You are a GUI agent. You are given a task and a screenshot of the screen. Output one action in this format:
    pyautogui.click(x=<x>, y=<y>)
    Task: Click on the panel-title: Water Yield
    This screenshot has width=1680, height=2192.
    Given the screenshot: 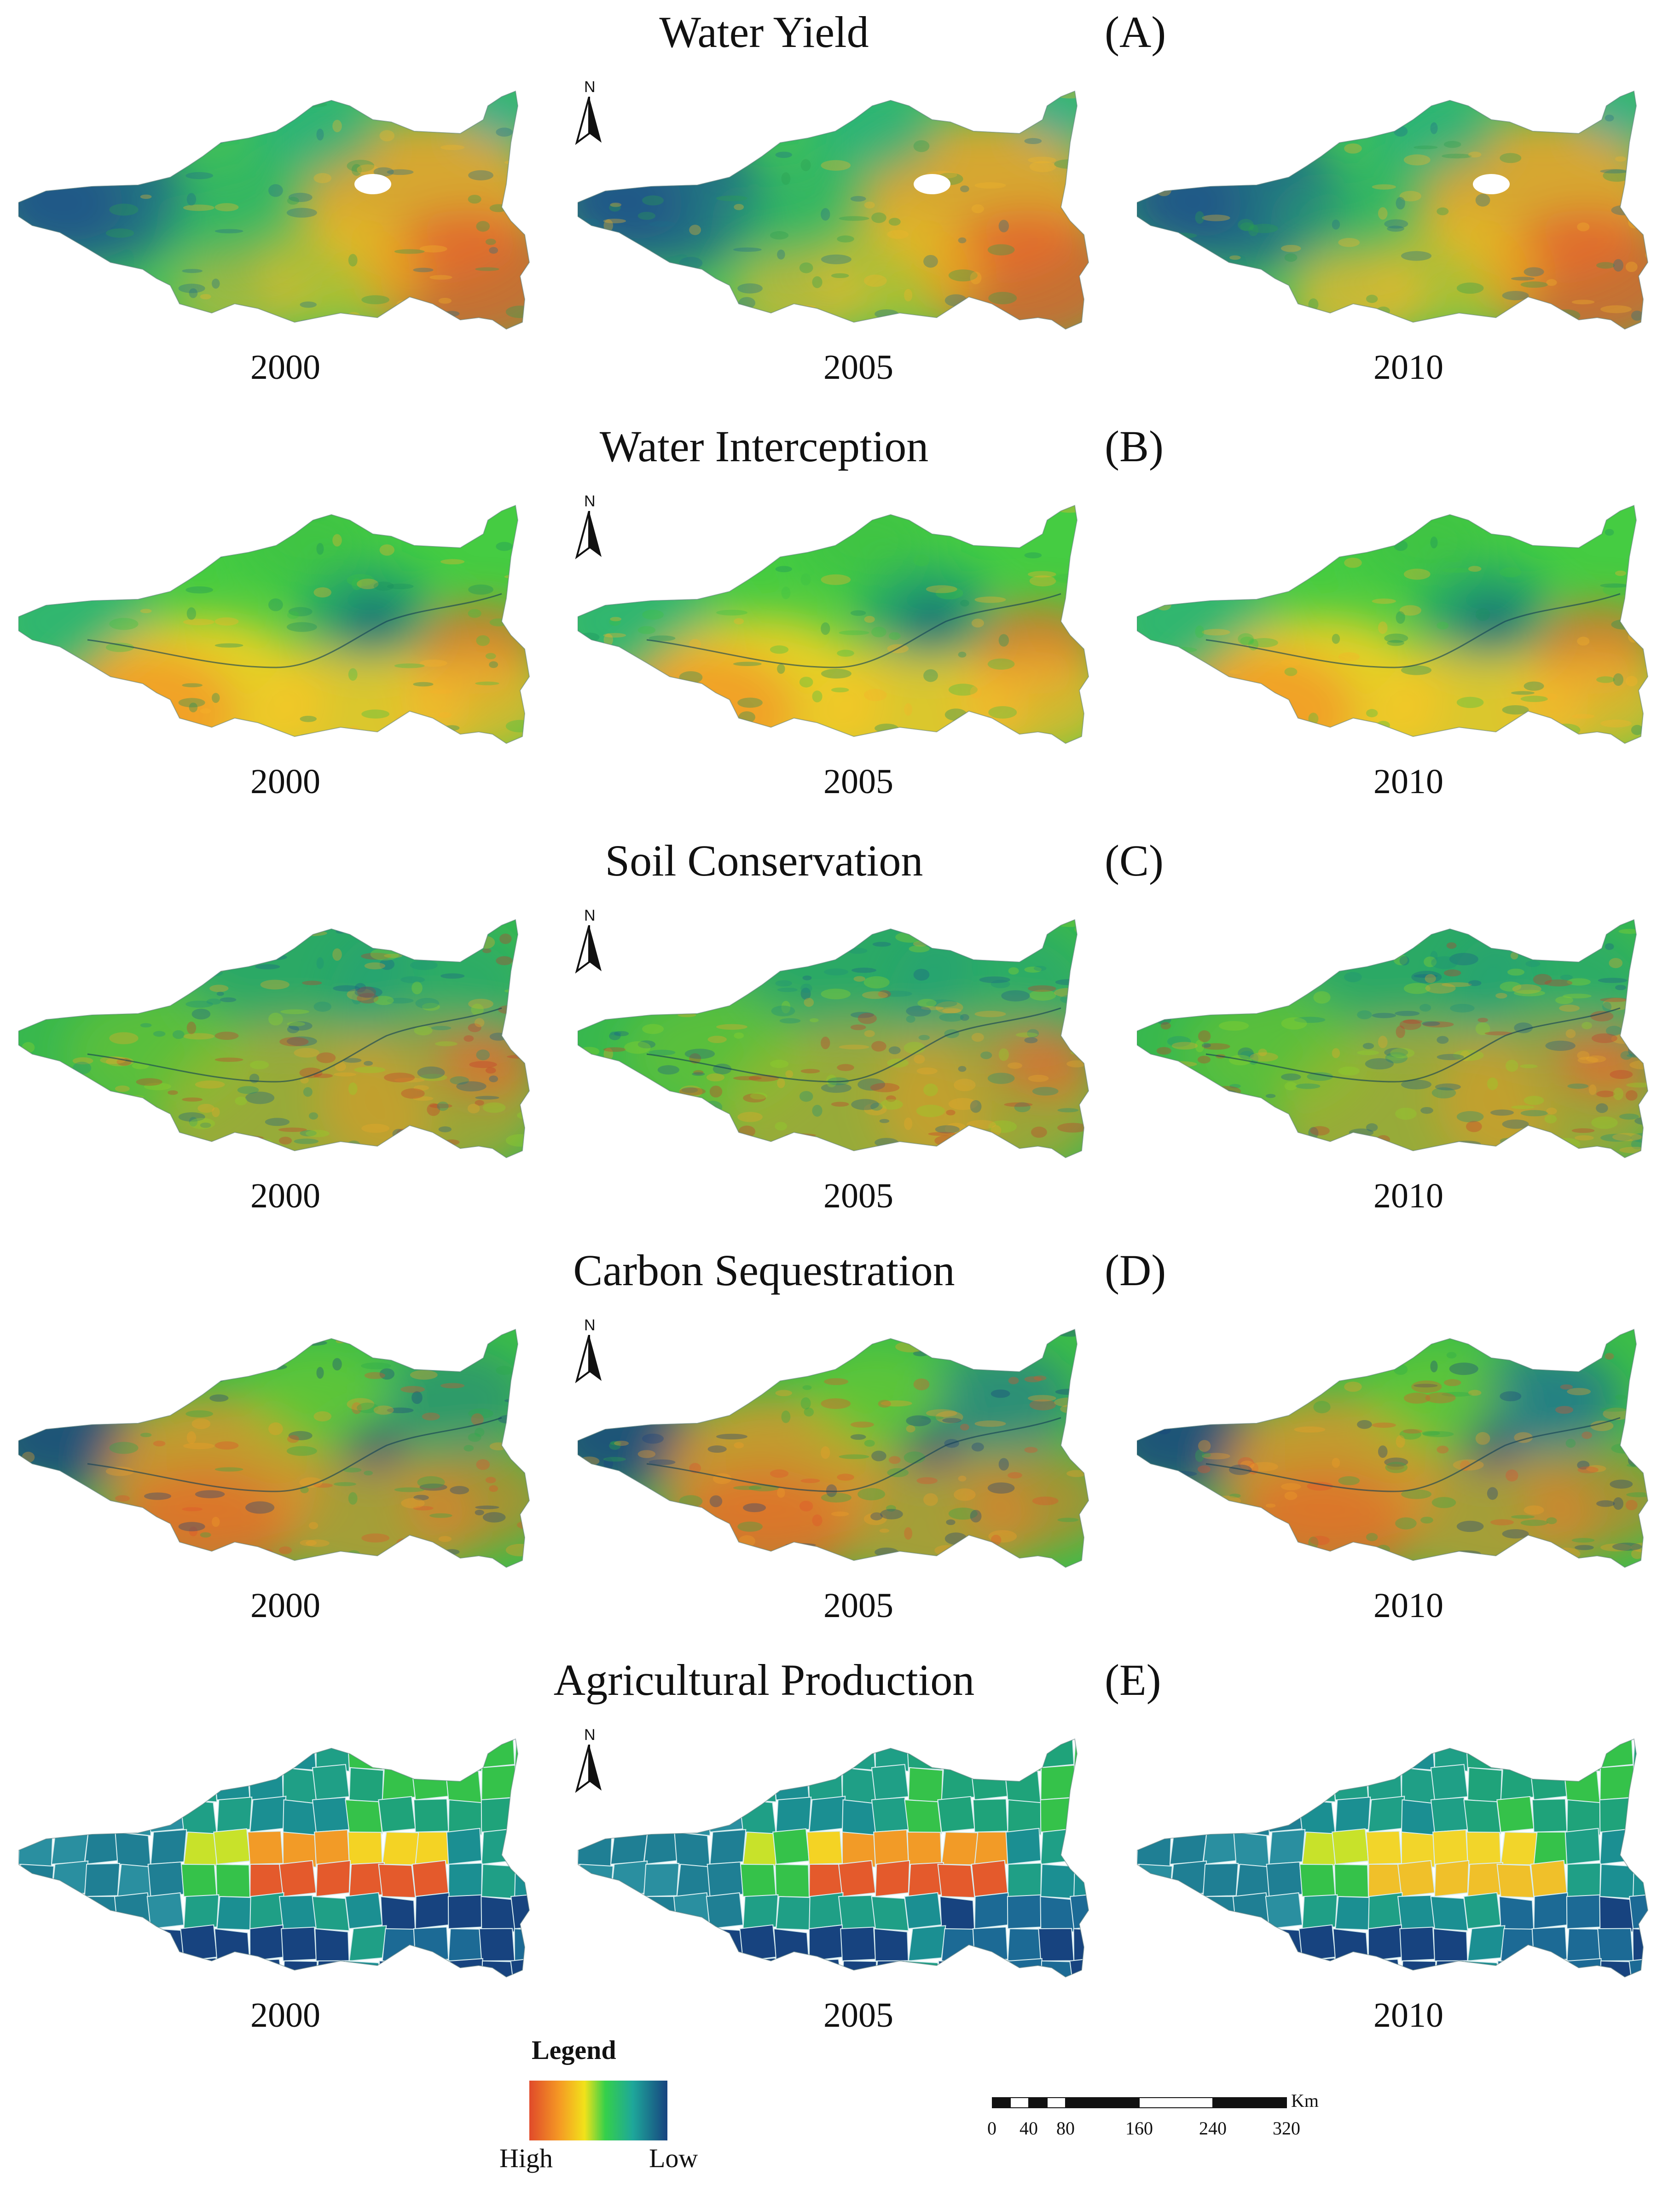 What is the action you would take?
    pyautogui.click(x=764, y=32)
    